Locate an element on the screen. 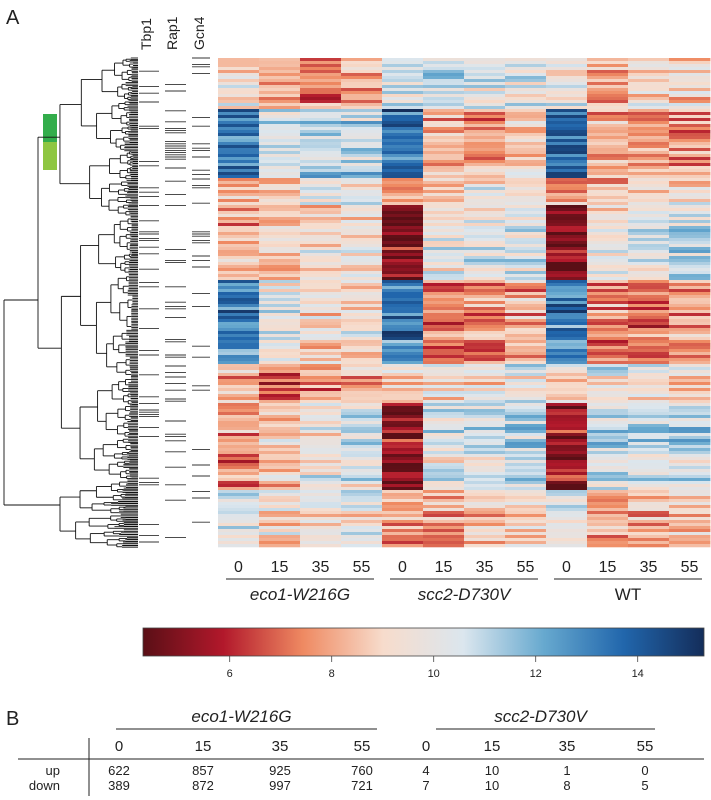  heatmap-column-labels: 0 15 35 55 0 15 35 55 0 15 35 55 is located at coordinates (466, 567).